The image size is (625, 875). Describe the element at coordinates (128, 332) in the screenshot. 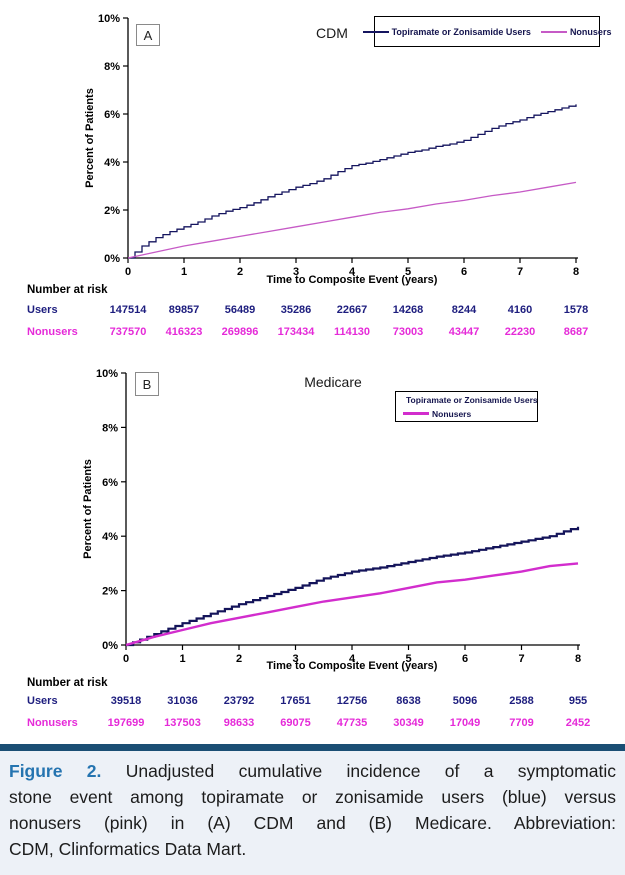

I see `risk-value: 737570` at that location.